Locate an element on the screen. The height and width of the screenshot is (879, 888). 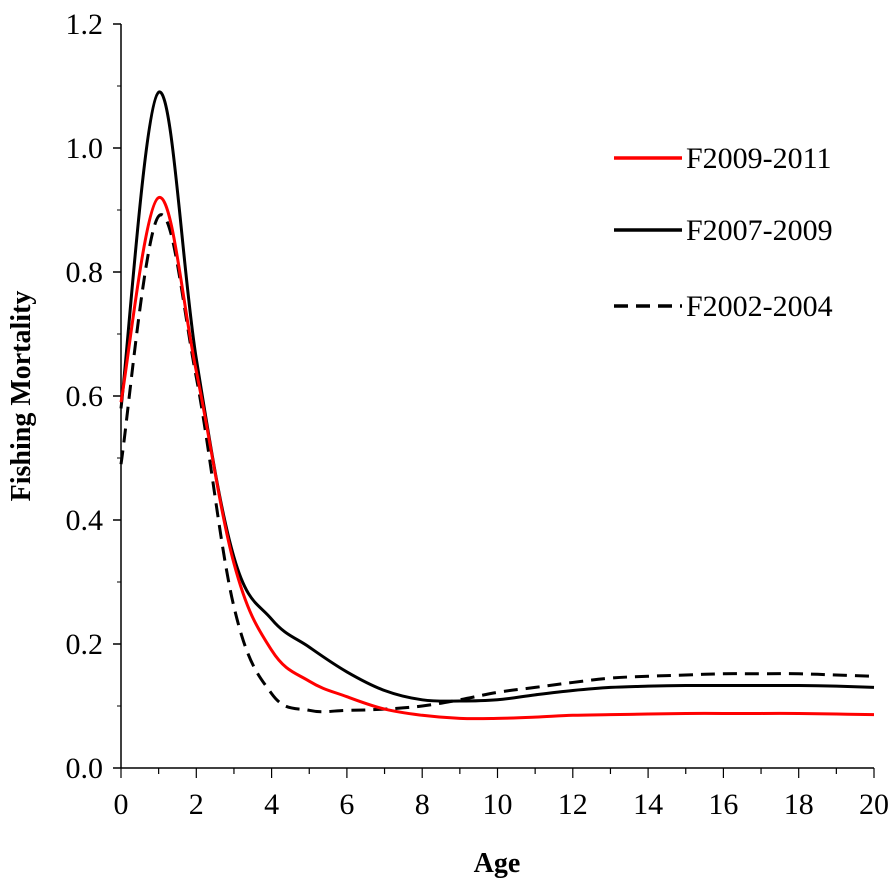
x-tick-label: 10 is located at coordinates (498, 804).